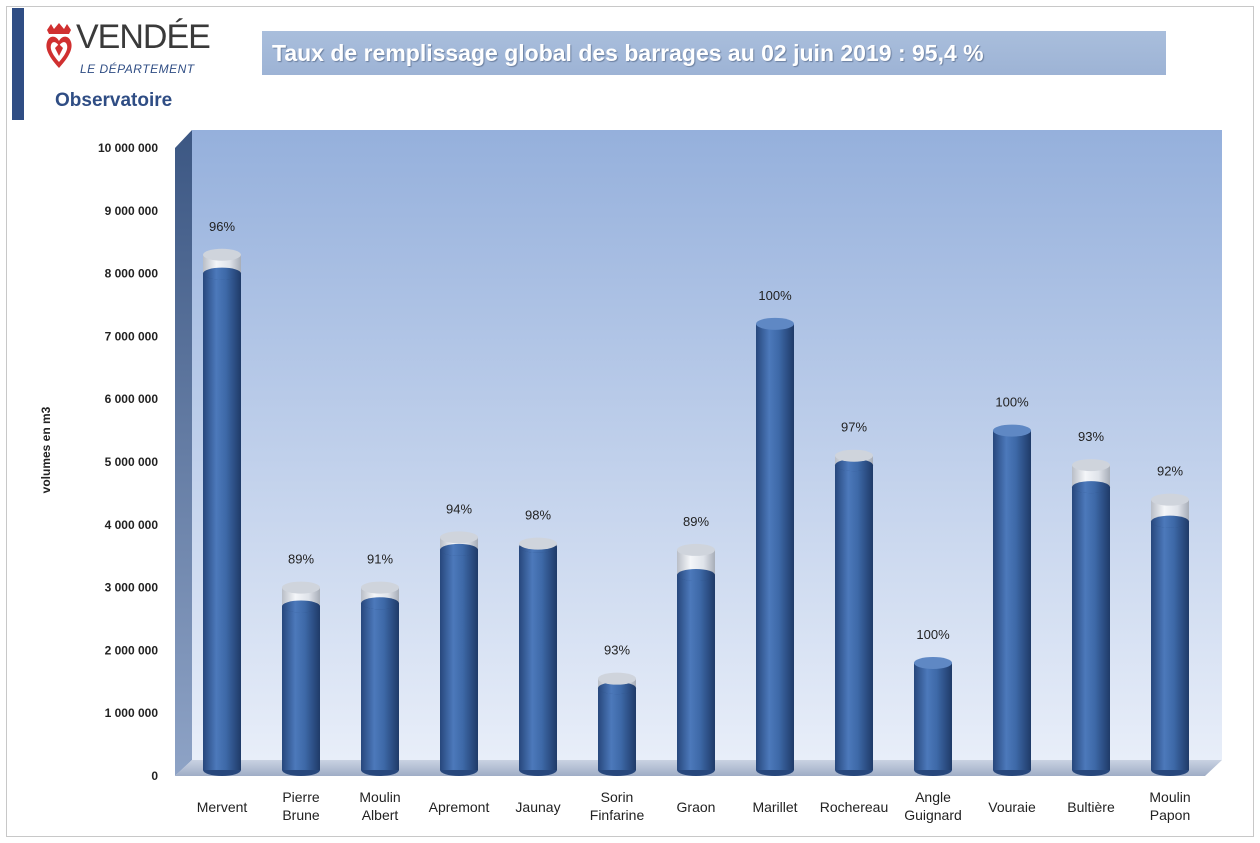  Describe the element at coordinates (1169, 806) in the screenshot. I see `x-tick-label: Moulin Papon` at that location.